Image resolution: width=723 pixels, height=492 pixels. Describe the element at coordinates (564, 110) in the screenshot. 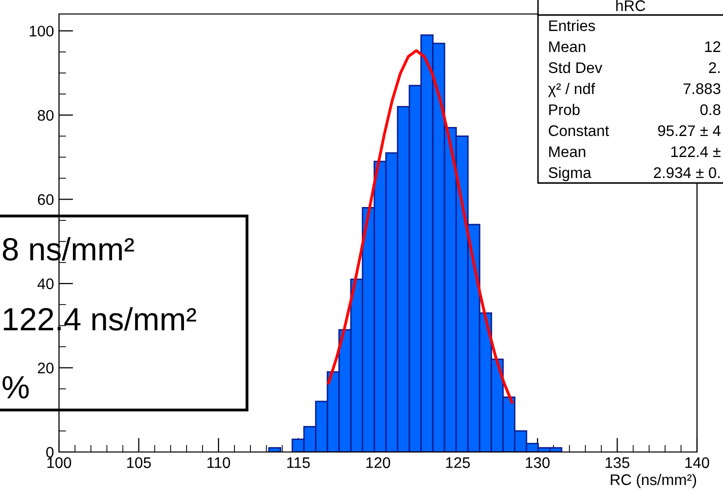

I see `annotation: Prob` at that location.